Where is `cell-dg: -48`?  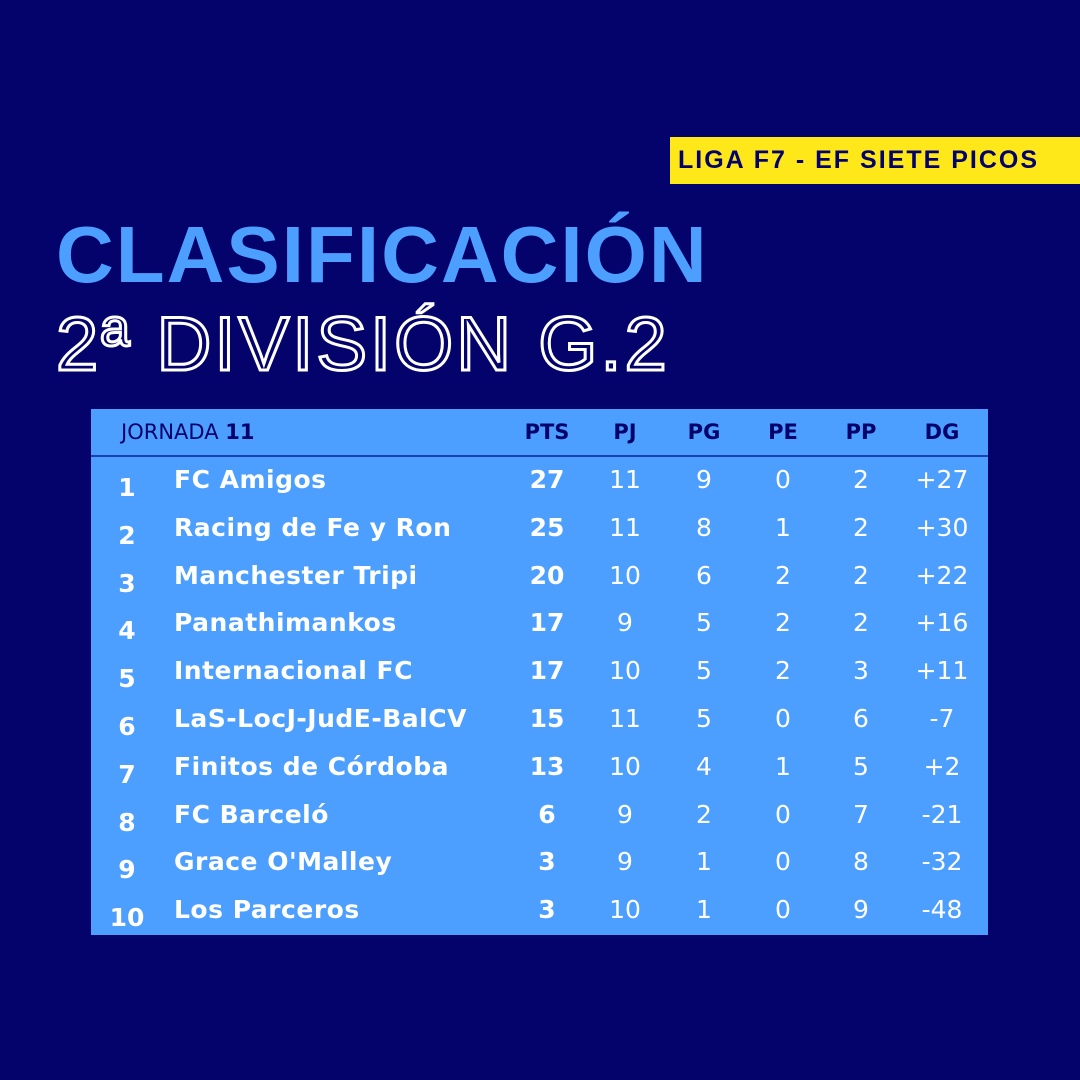
cell-dg: -48 is located at coordinates (942, 910).